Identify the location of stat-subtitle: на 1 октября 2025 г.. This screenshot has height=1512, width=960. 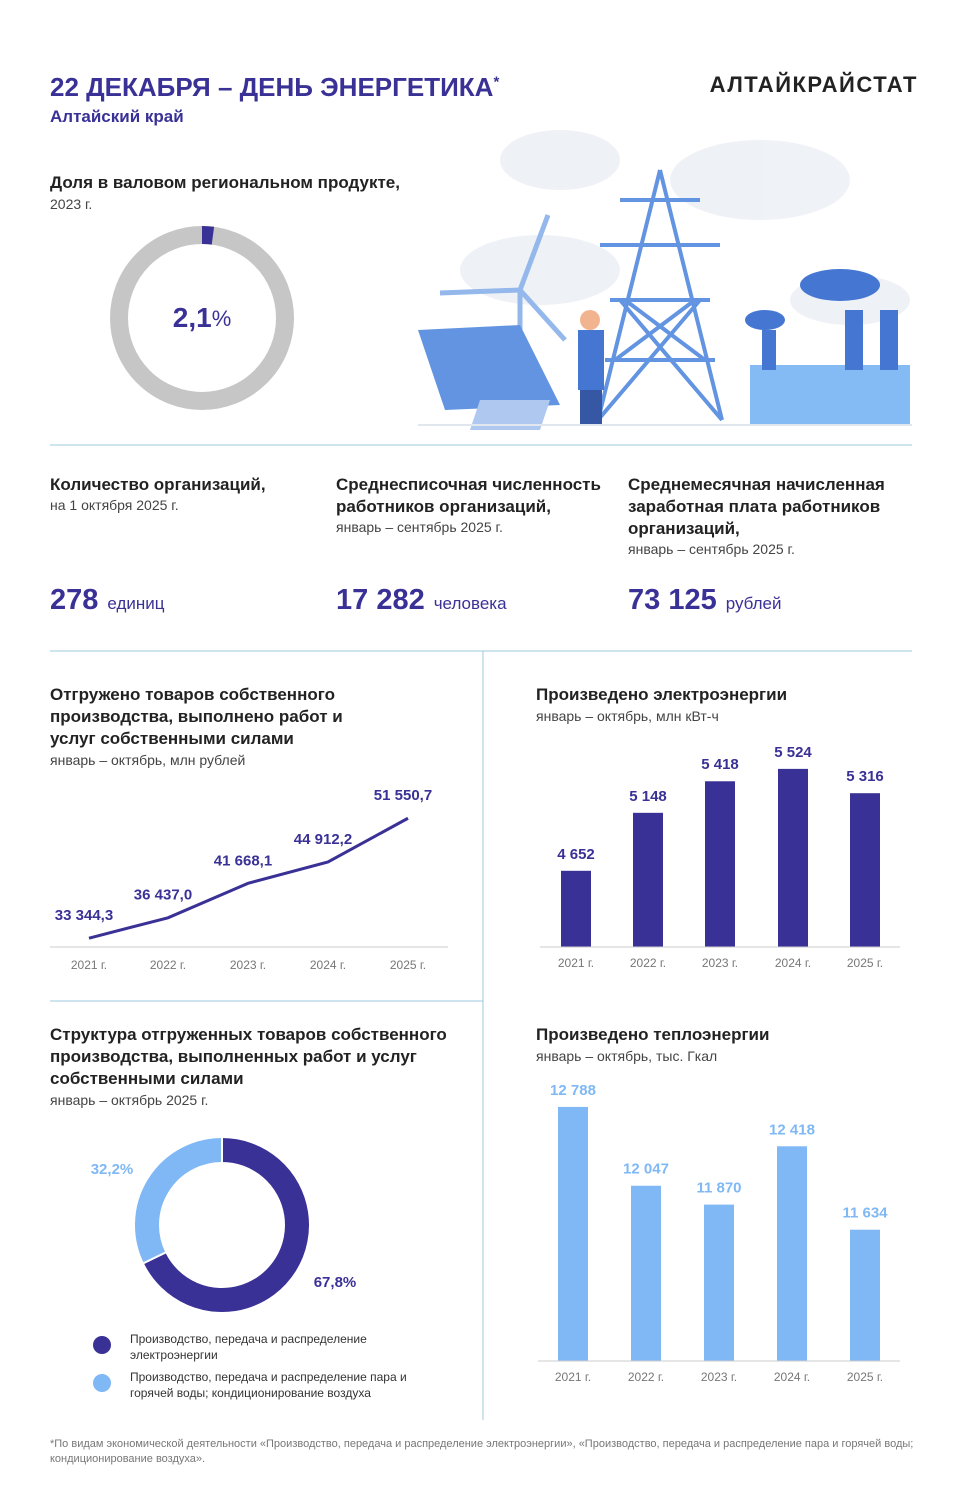
(114, 505).